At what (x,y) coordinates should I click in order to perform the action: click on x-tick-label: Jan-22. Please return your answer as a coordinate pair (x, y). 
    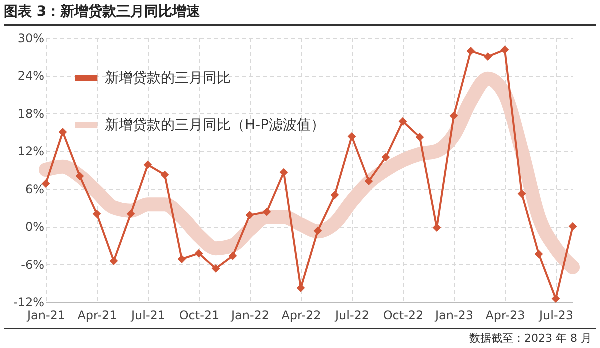
    Looking at the image, I should click on (250, 315).